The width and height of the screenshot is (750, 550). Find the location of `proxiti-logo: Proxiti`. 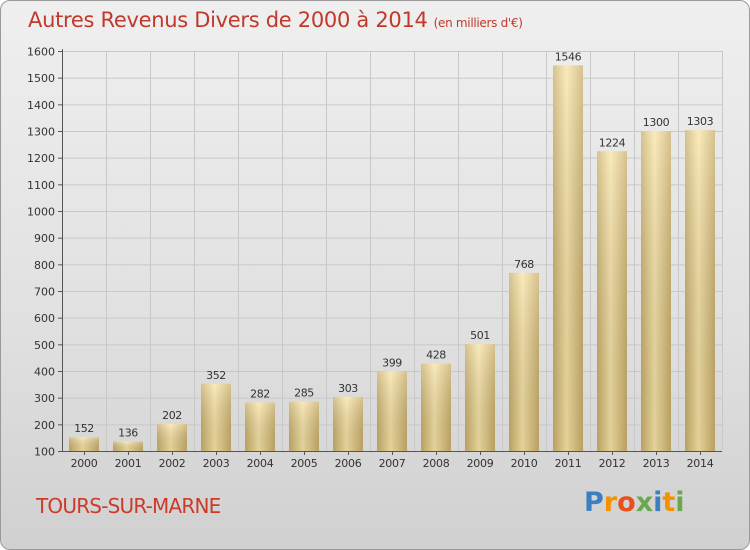

proxiti-logo: Proxiti is located at coordinates (634, 502).